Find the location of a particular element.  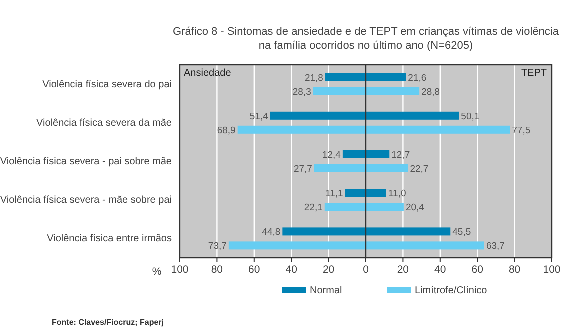

data-label: 12,4 is located at coordinates (331, 155).